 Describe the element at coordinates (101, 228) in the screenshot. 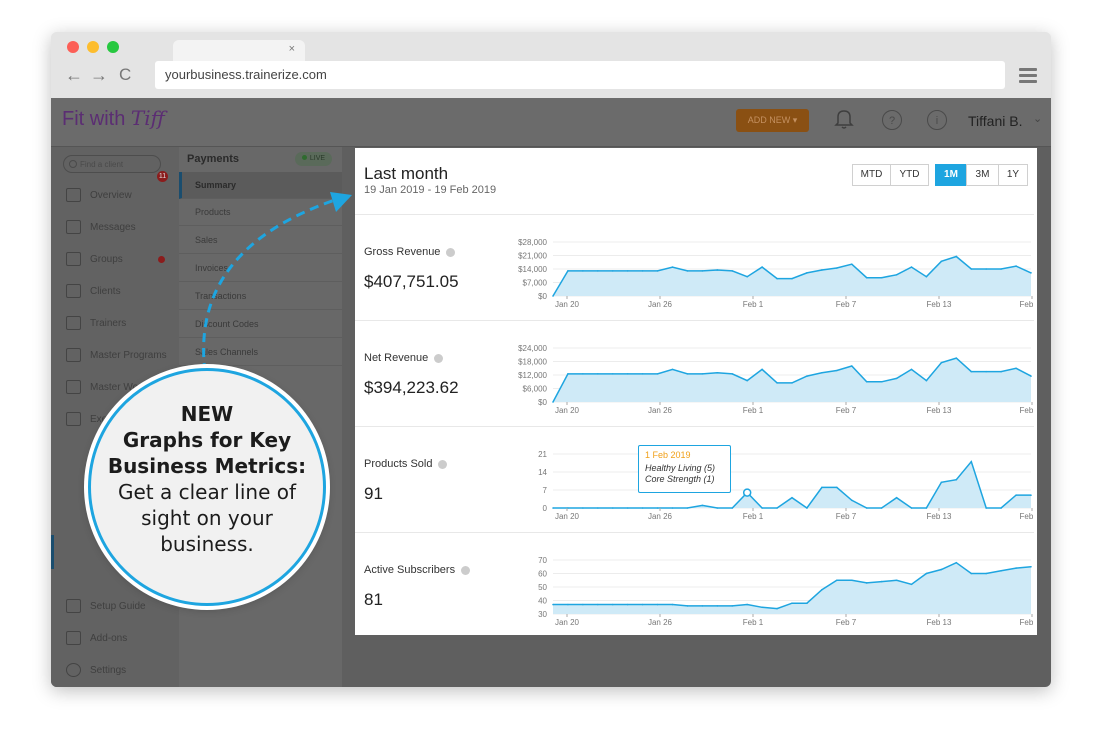

I see `sidebar-item-messages: Messages` at that location.